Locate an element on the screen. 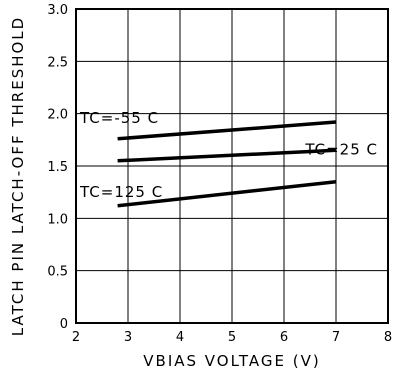 The height and width of the screenshot is (381, 394). x-tick-label: 6 is located at coordinates (284, 337).